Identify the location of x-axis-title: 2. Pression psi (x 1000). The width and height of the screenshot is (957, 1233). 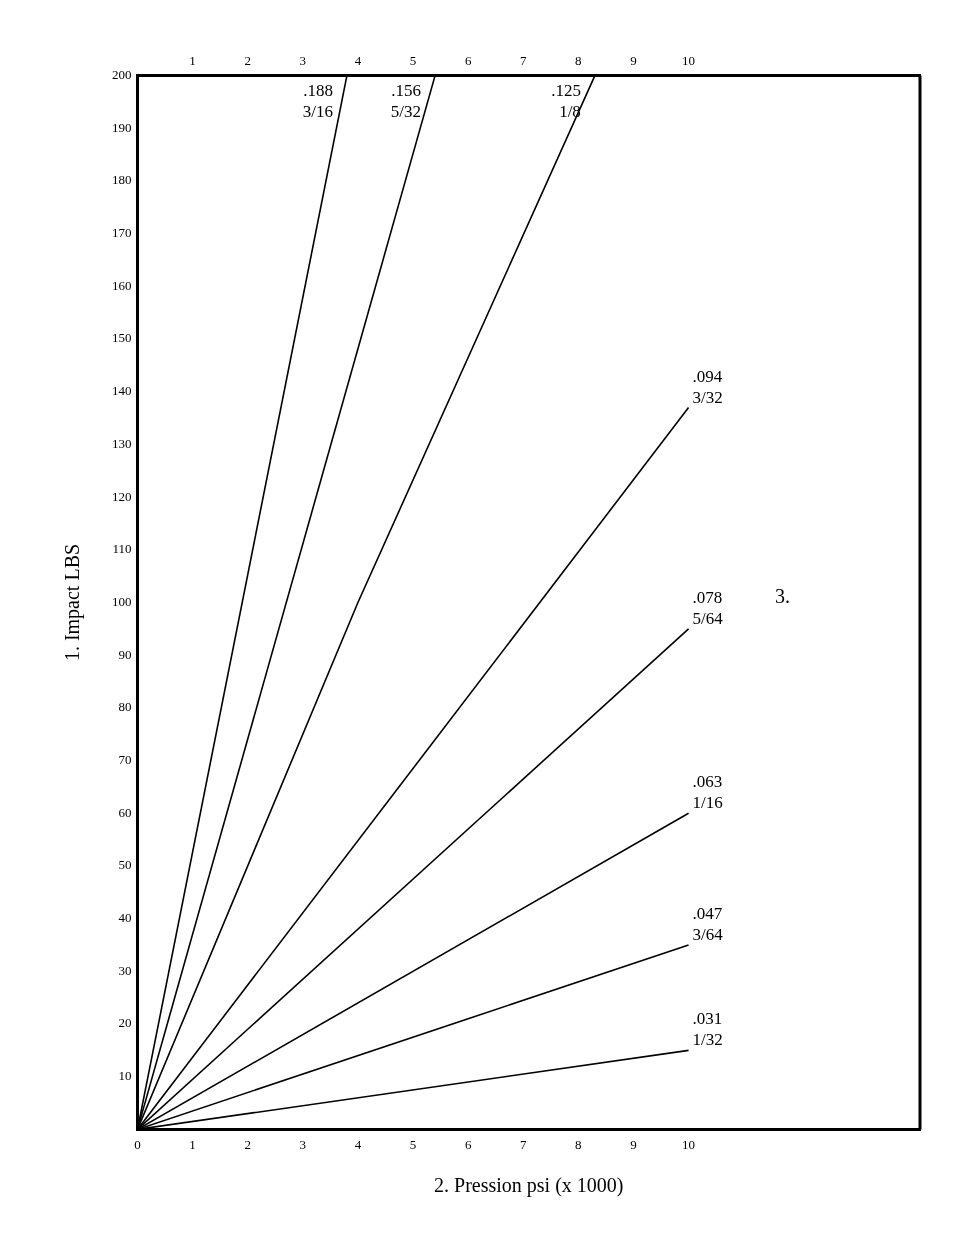
(529, 1186).